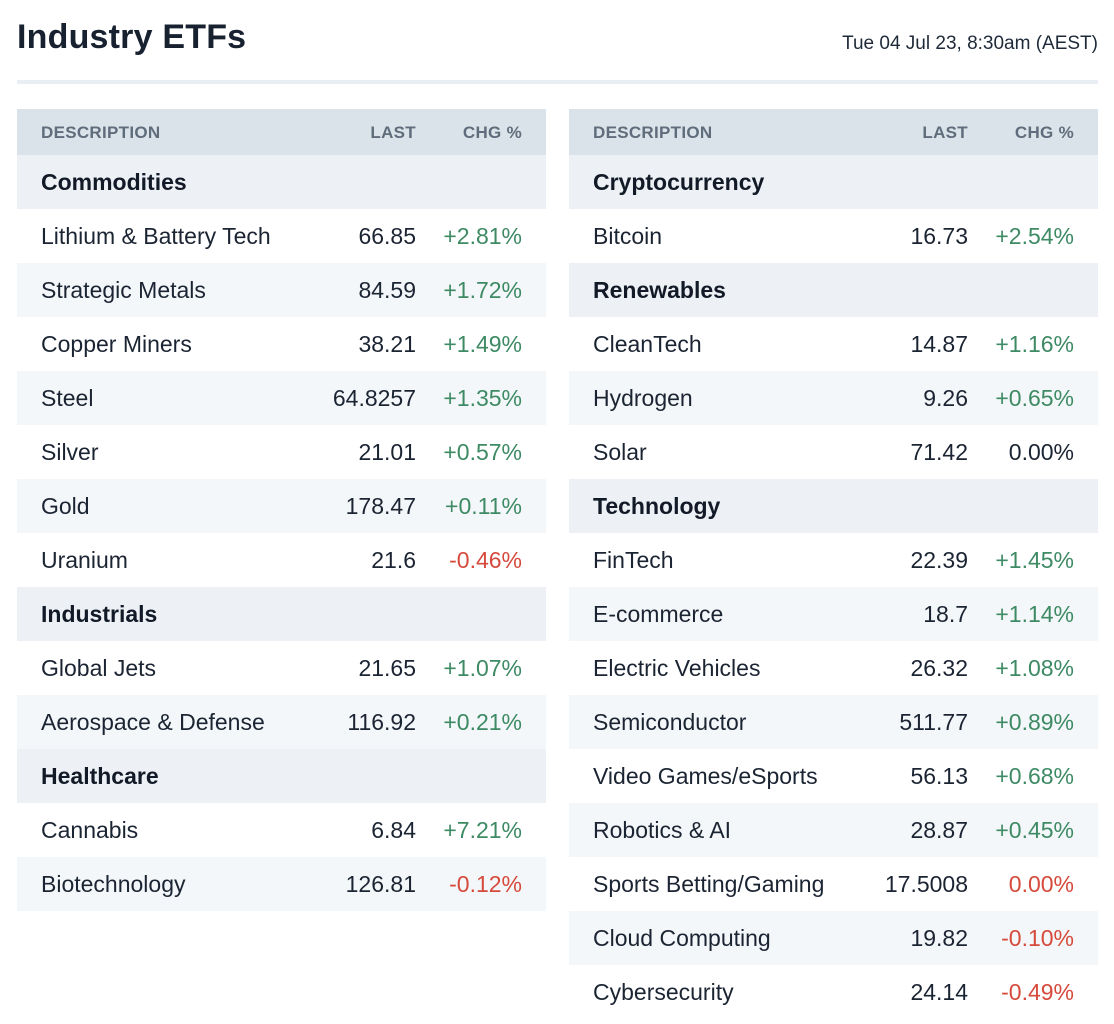 The height and width of the screenshot is (1024, 1114). I want to click on last-price: 511.77, so click(933, 722).